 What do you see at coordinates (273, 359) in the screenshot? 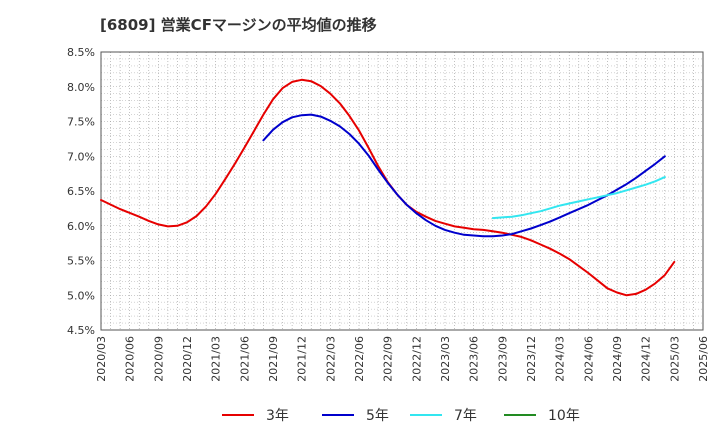
I see `x-tick-label: 2021/09` at bounding box center [273, 359].